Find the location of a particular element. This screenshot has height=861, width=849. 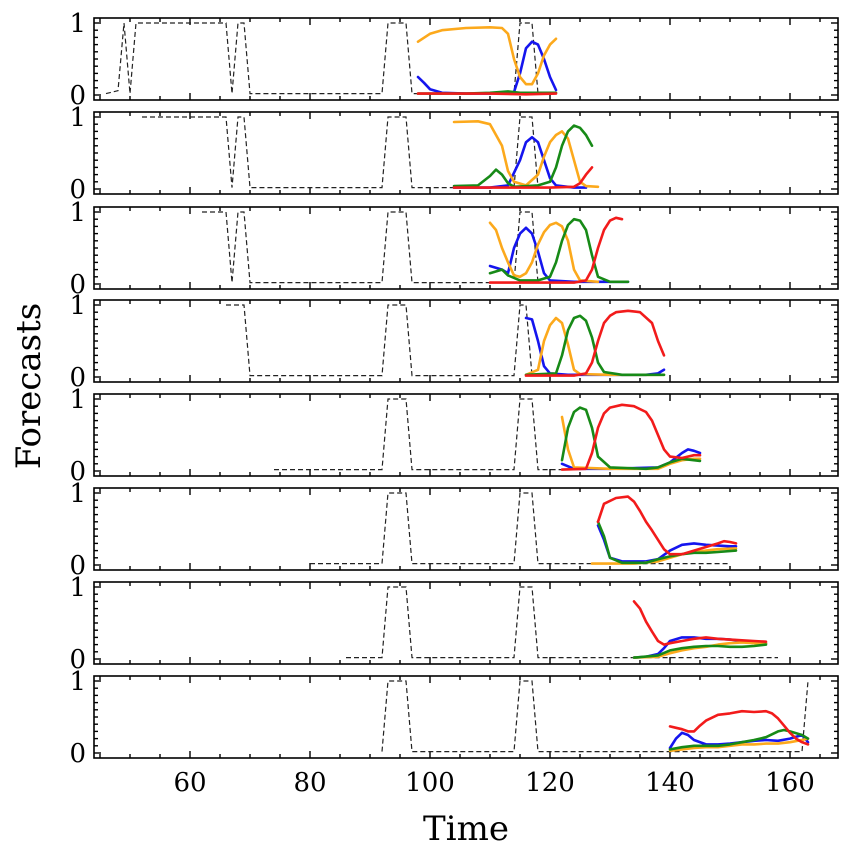

panel-2: 01 is located at coordinates (454, 154).